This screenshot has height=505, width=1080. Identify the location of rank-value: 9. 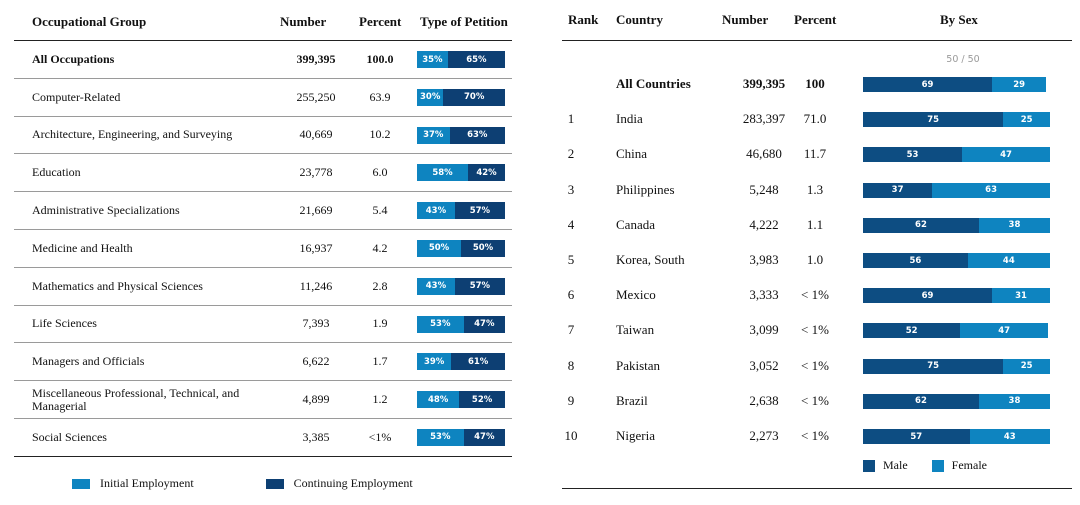
(571, 400).